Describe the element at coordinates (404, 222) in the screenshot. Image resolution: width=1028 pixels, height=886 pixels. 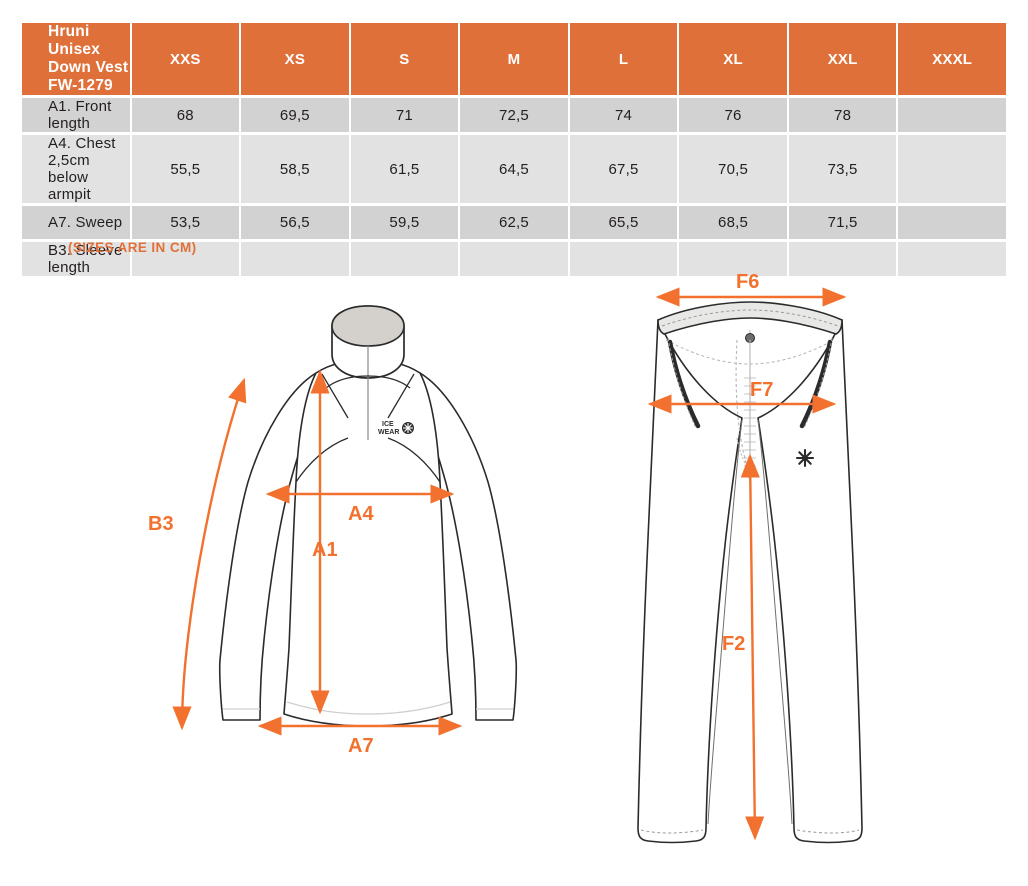
I see `cell-value: 59,5` at that location.